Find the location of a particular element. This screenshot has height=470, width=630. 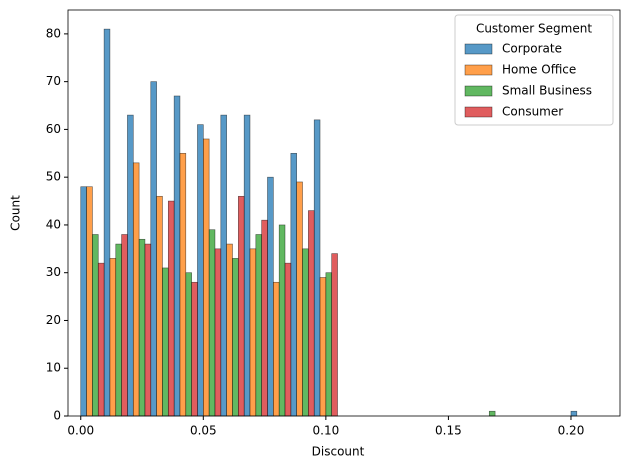

y-tick-label: 10 is located at coordinates (53, 368).